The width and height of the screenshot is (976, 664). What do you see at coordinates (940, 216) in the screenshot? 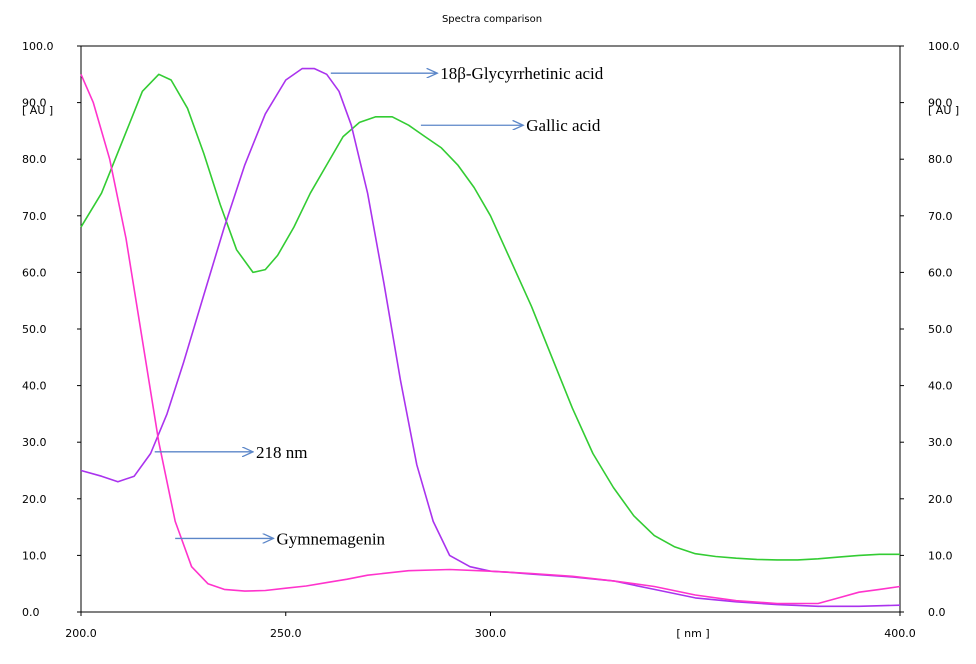
I see `y-tick-label-right: 70.0` at bounding box center [940, 216].